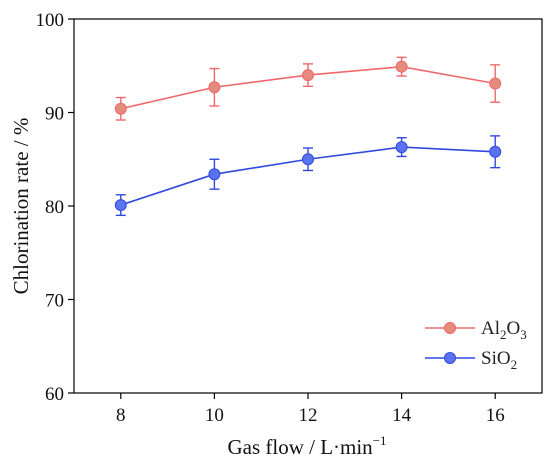 The image size is (550, 471). What do you see at coordinates (476, 345) in the screenshot?
I see `legend: Al2O3 SiO2` at bounding box center [476, 345].